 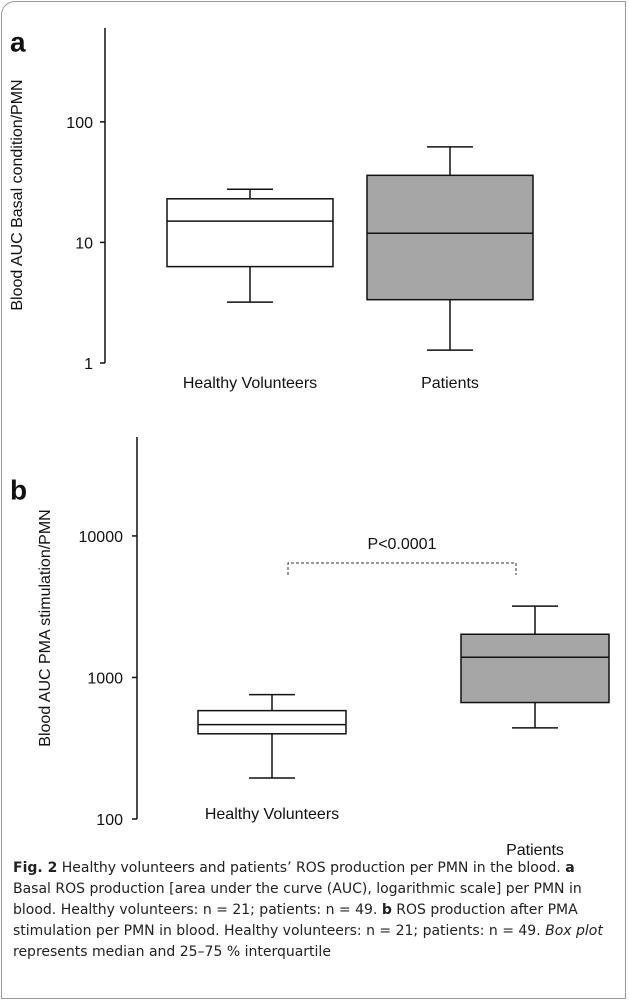 I want to click on y-tick-label: 1, so click(x=88, y=364).